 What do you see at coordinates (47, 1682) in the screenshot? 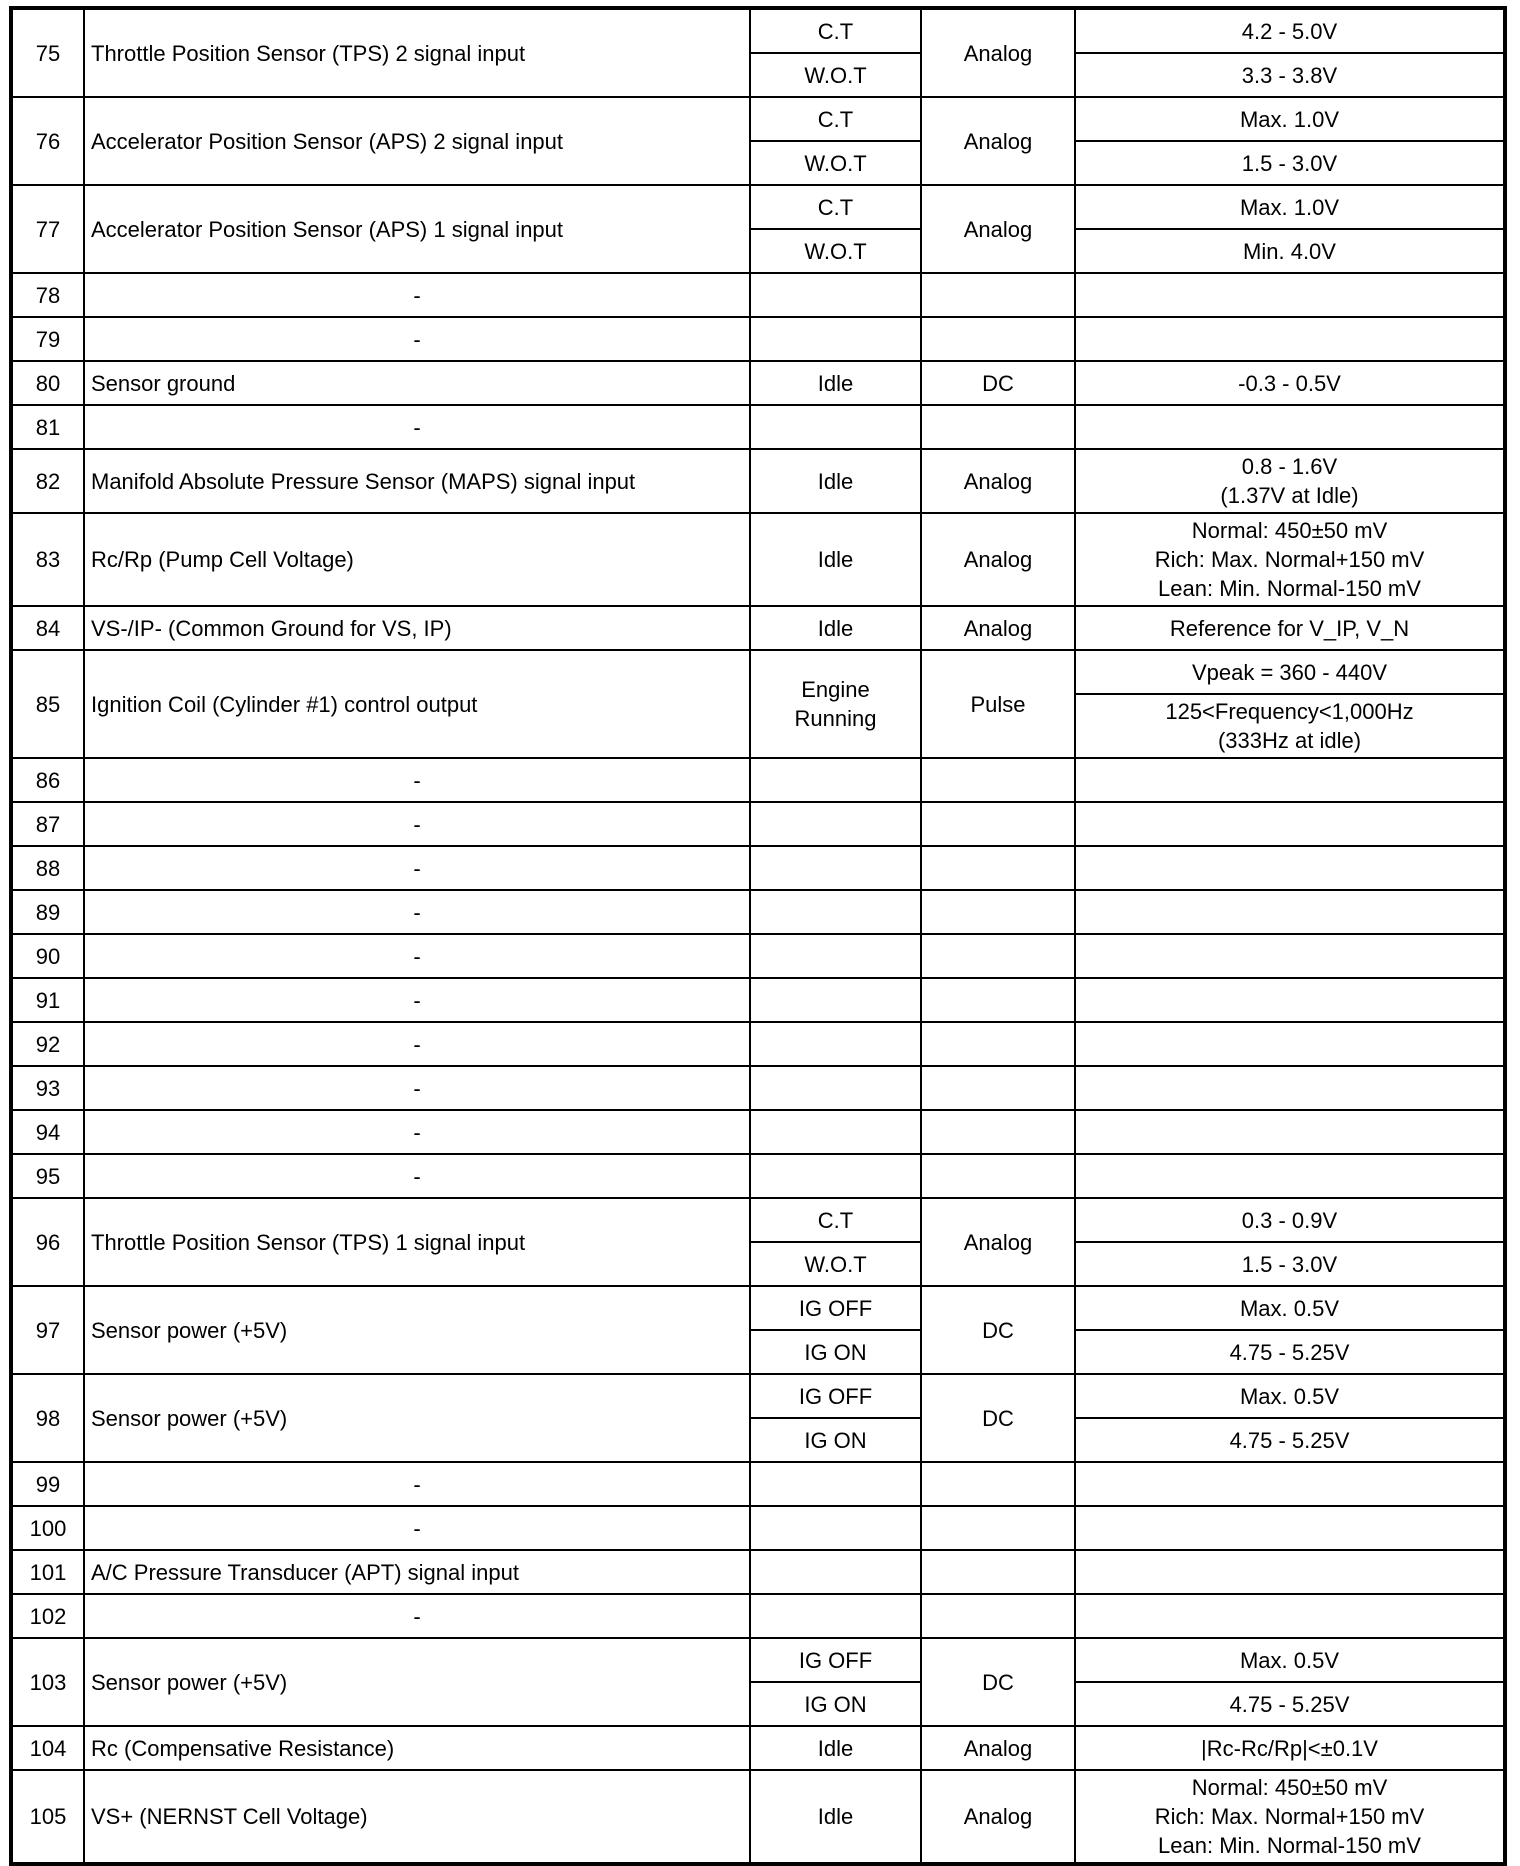
I see `pin-number: 103` at bounding box center [47, 1682].